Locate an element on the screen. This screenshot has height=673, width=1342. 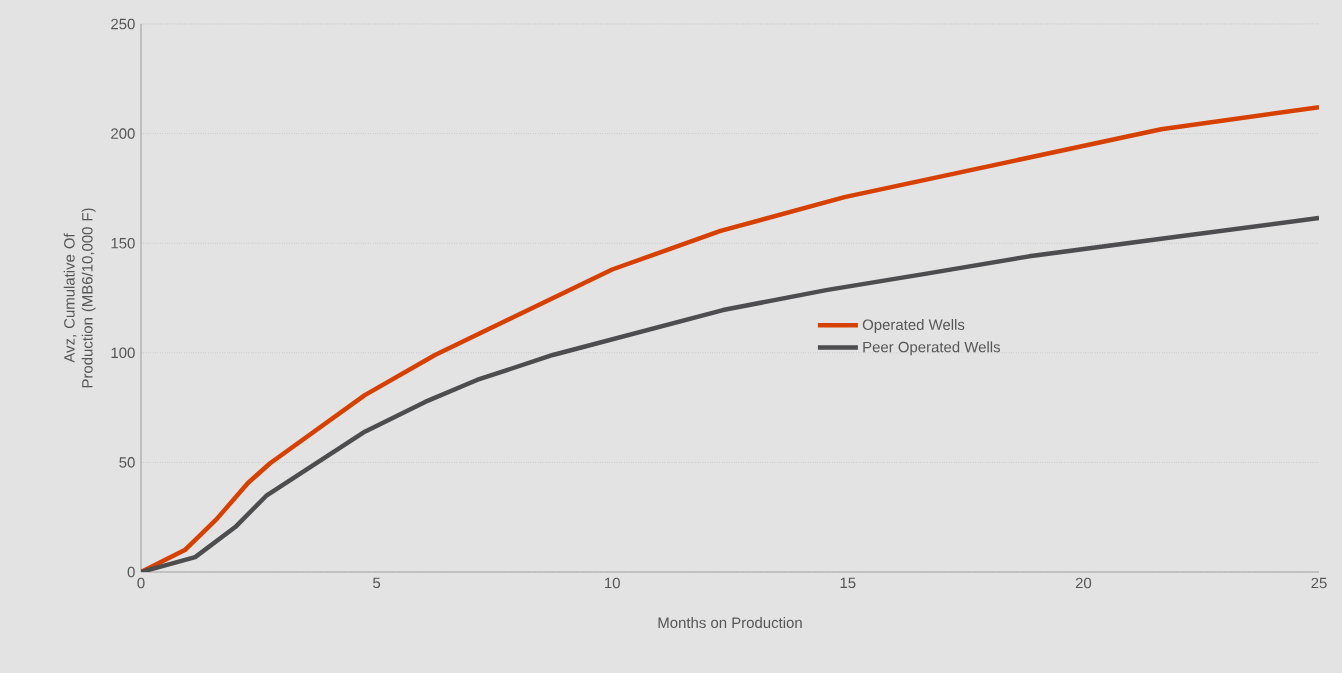
y-tick-label: 100 is located at coordinates (123, 353).